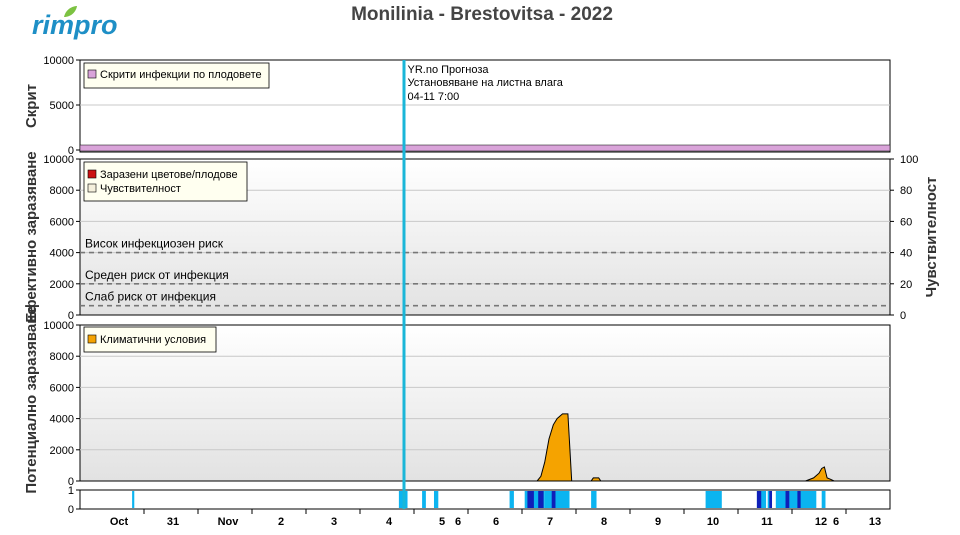  I want to click on sensitivity-ytick-label: 60, so click(906, 222).